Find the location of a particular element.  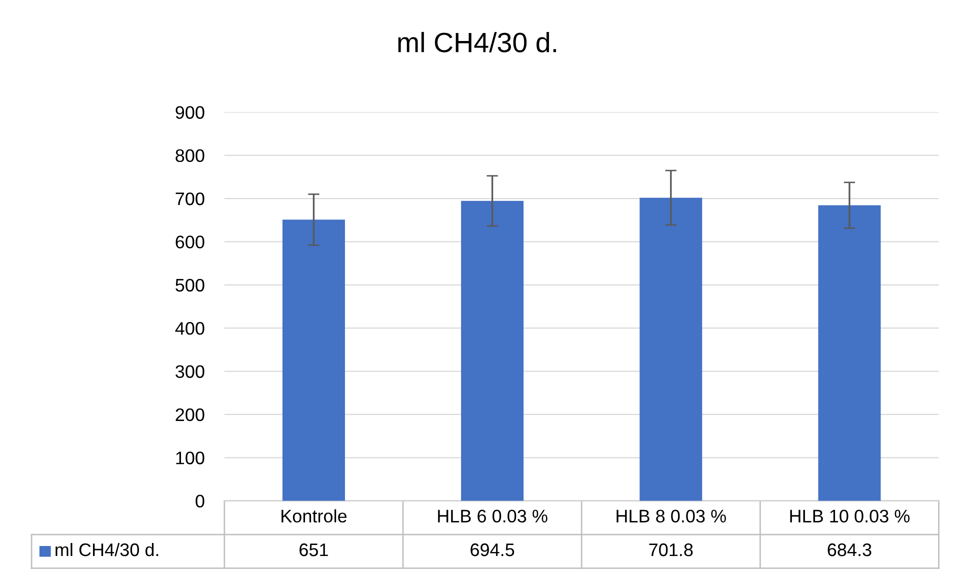

chart-title: ml CH4/30 d. is located at coordinates (477, 42).